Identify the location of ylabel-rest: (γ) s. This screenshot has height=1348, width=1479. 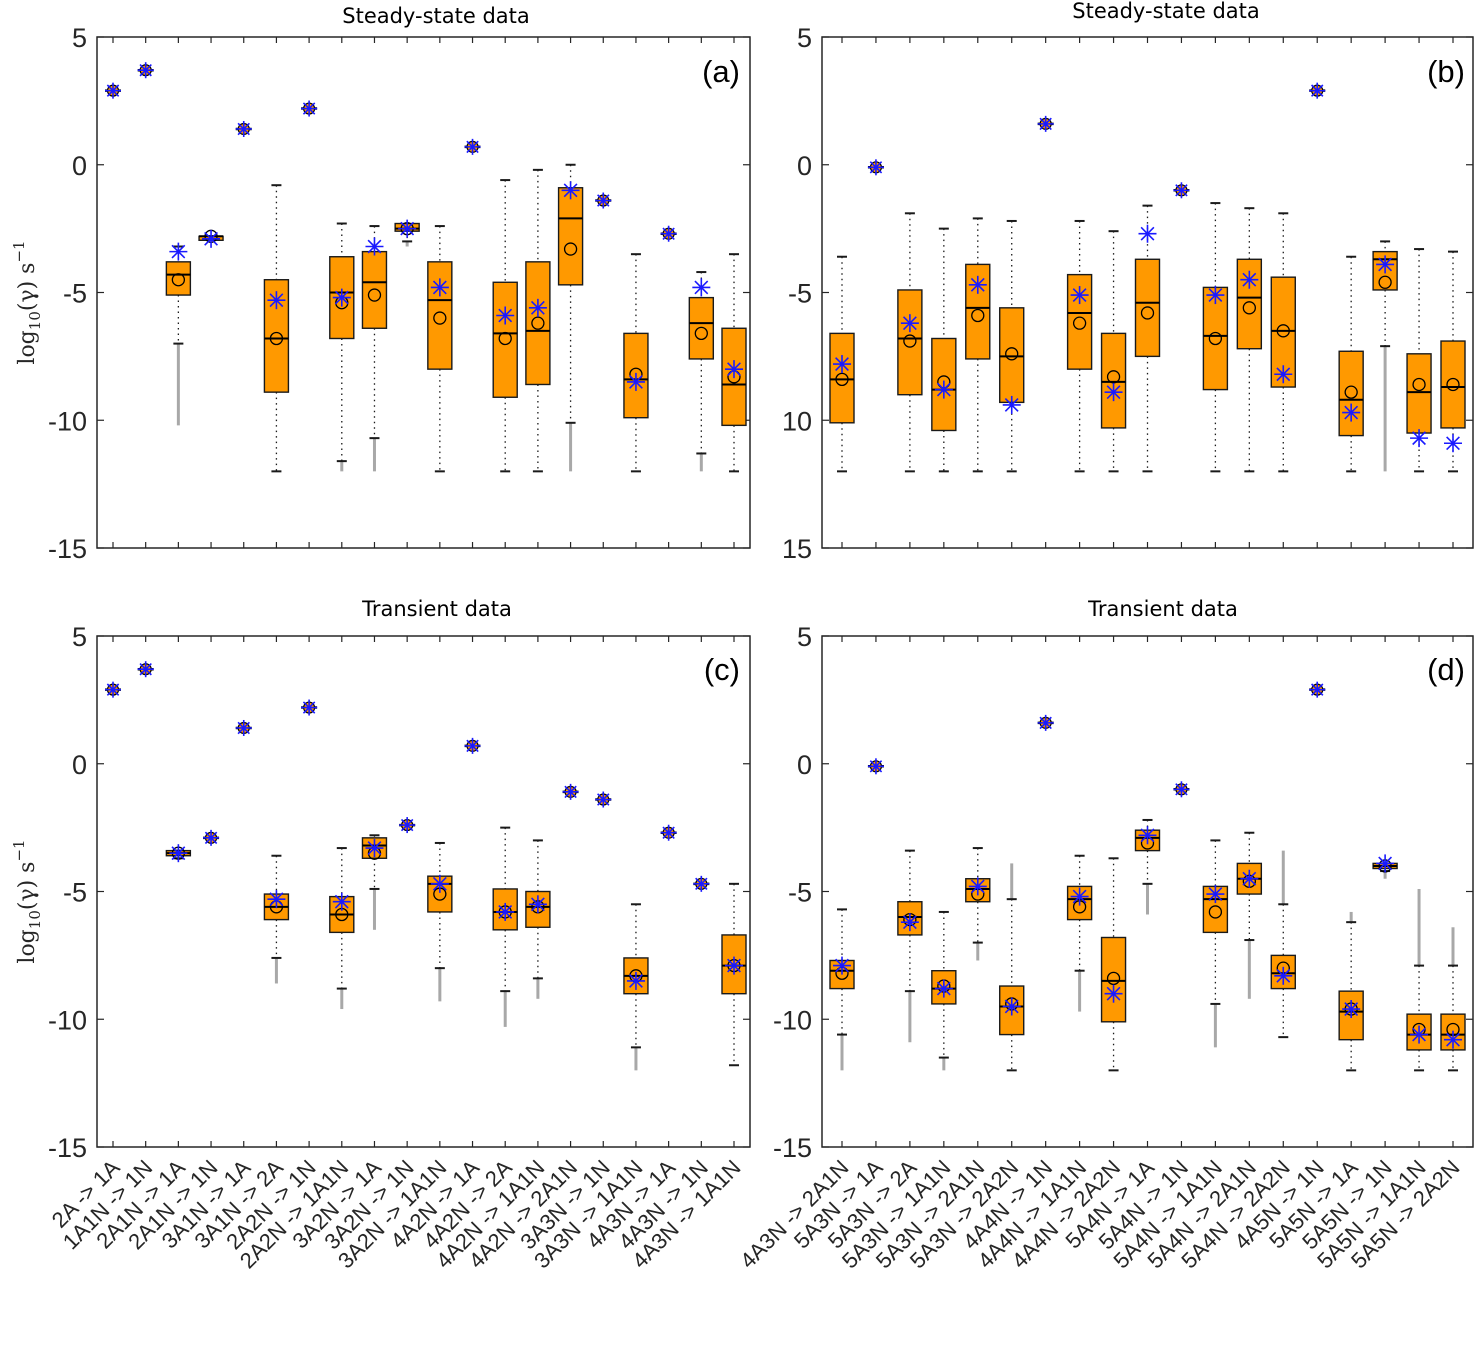
(27, 287).